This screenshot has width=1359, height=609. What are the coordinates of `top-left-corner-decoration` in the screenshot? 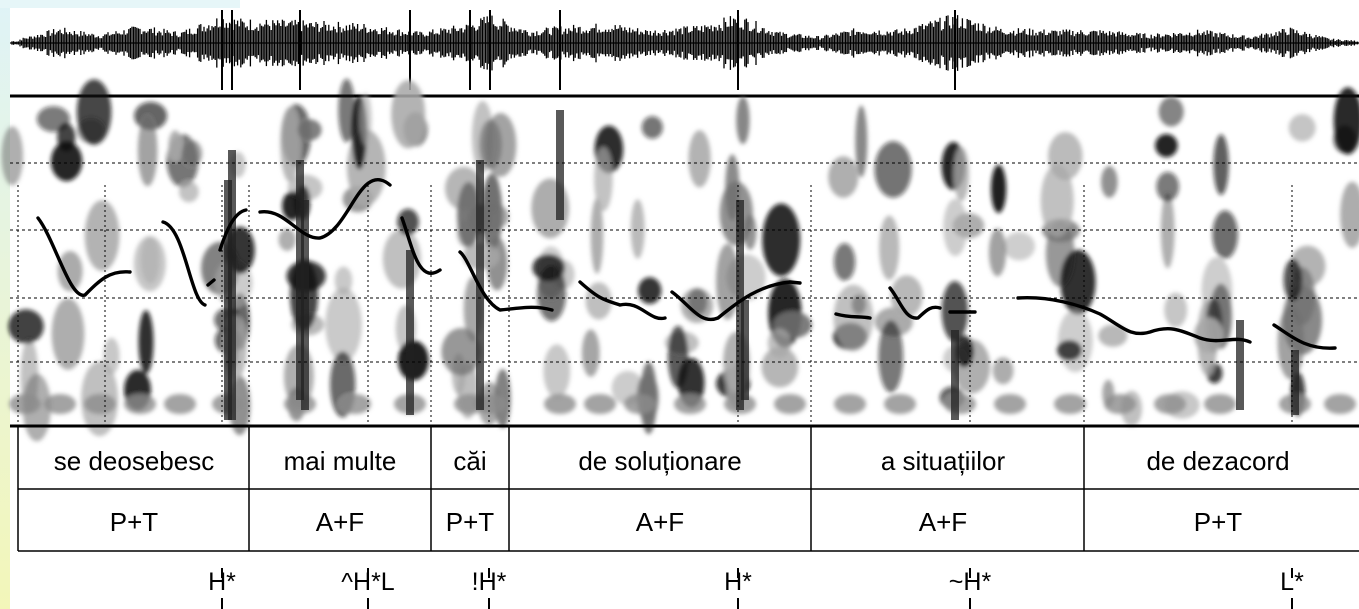 It's located at (120, 4).